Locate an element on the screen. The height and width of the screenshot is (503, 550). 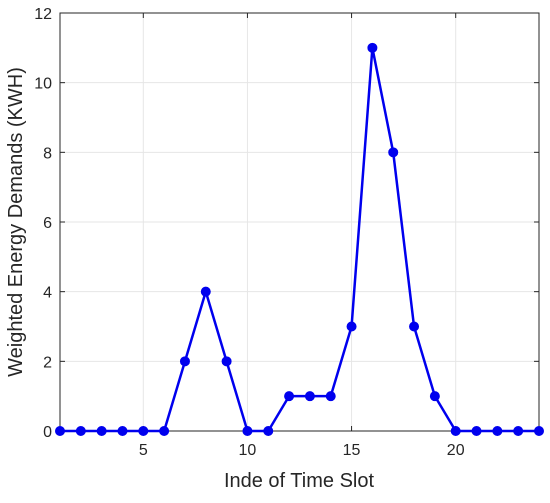
y-tick-label: 0 is located at coordinates (47, 432).